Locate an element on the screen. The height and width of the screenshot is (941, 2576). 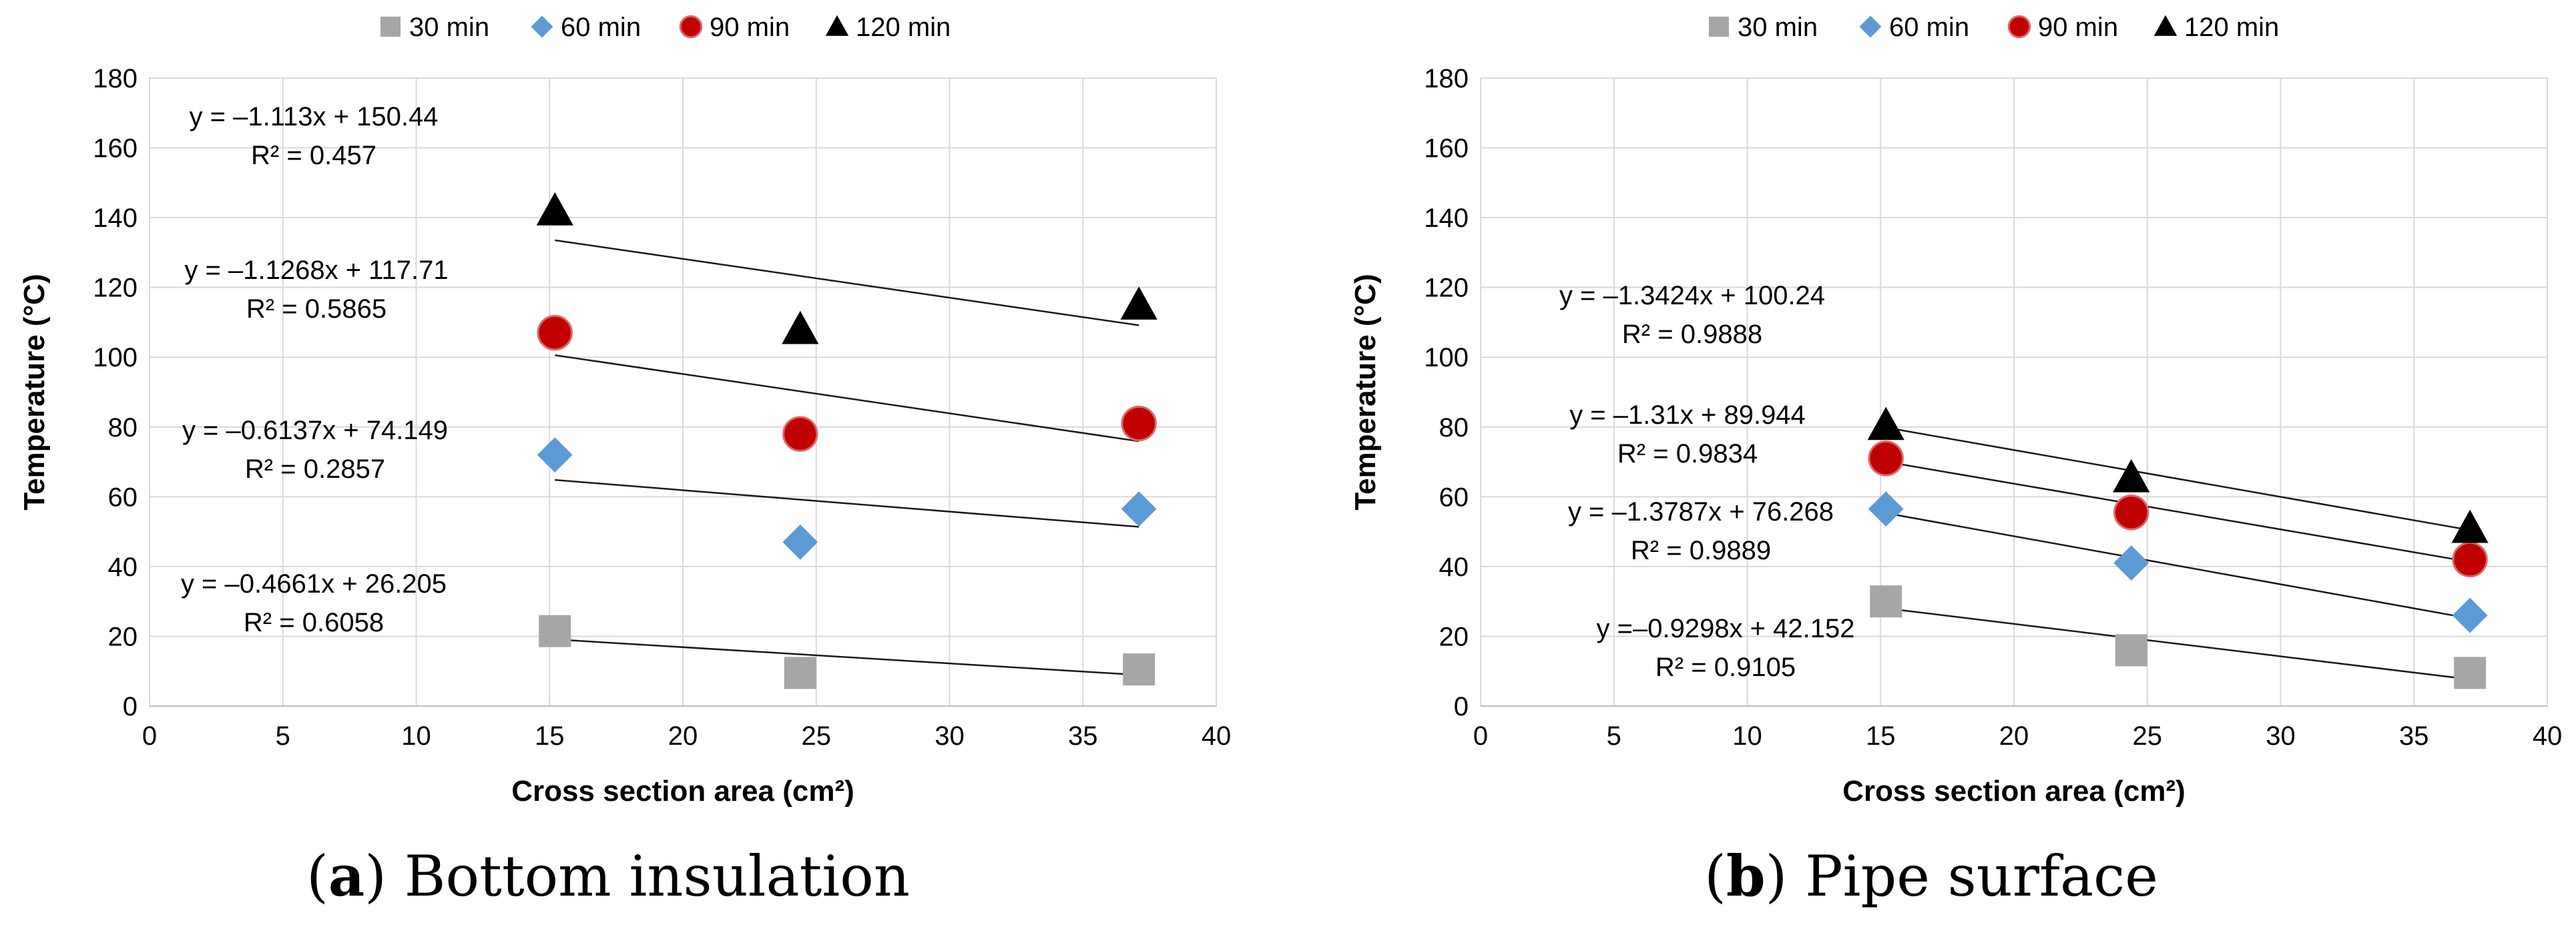
trendline-equation: y = –1.113x + 150.44 is located at coordinates (314, 116).